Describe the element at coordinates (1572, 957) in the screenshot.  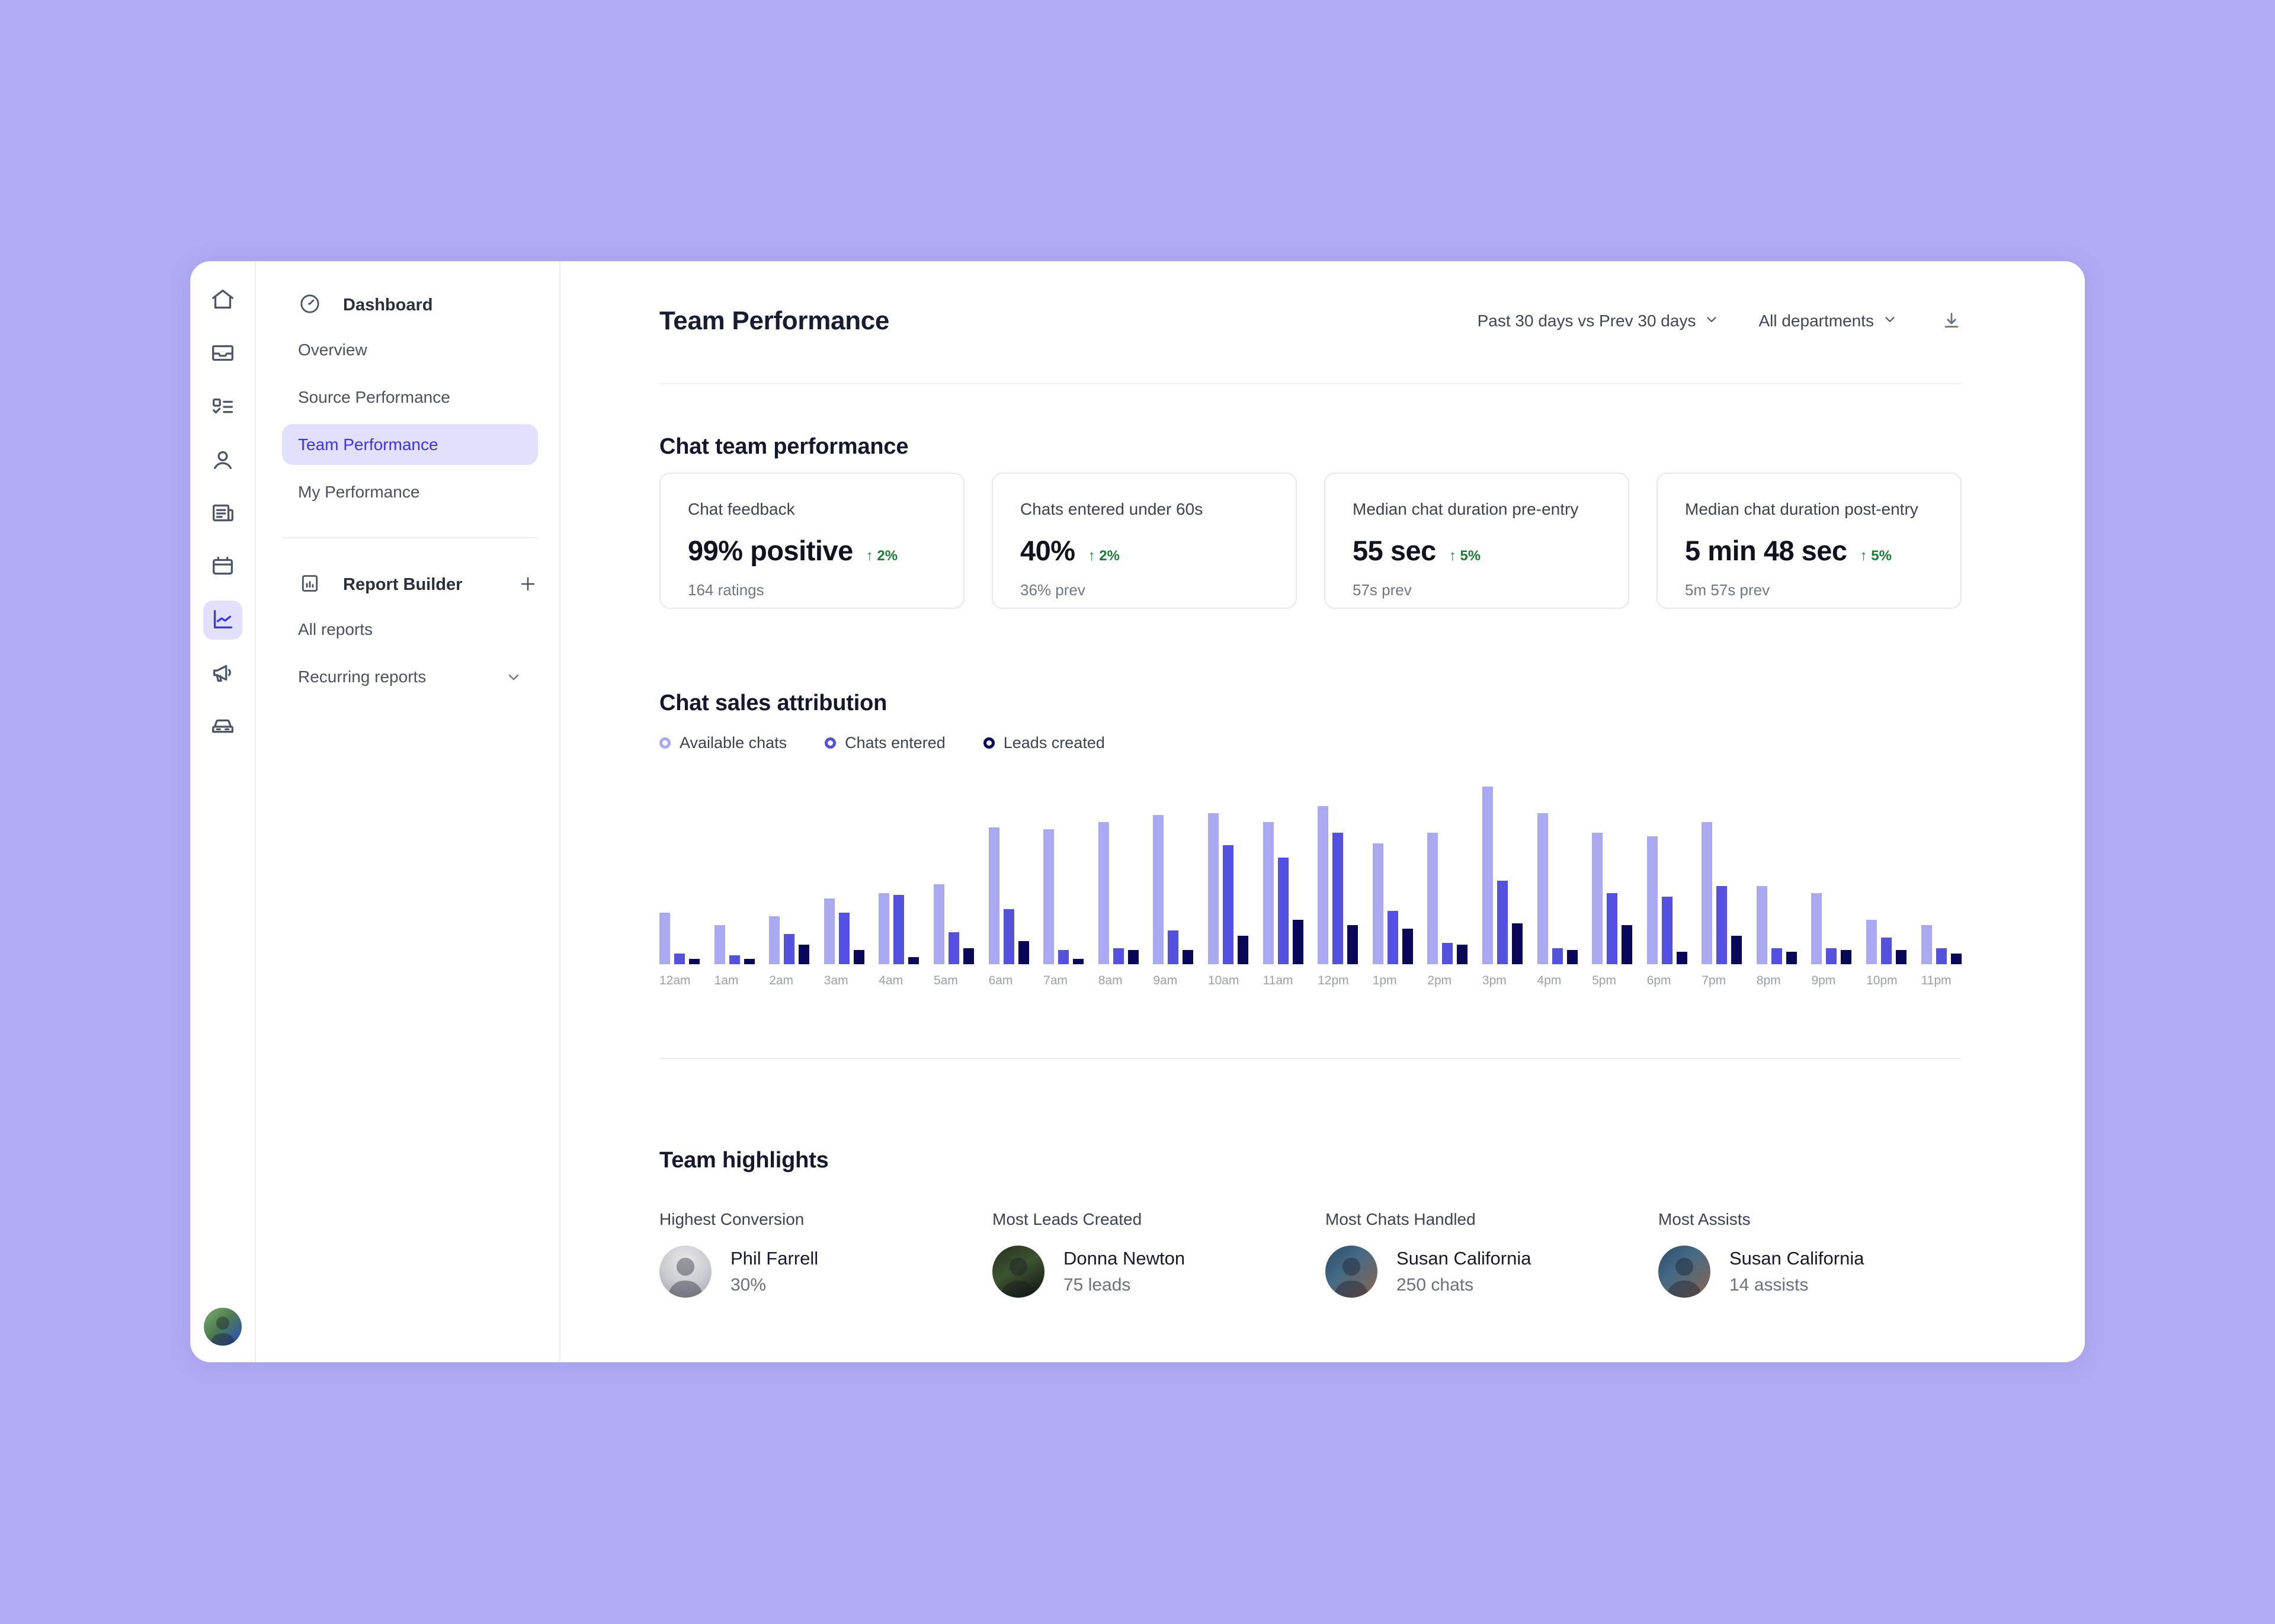
I see `bar-leads-created-4pm` at that location.